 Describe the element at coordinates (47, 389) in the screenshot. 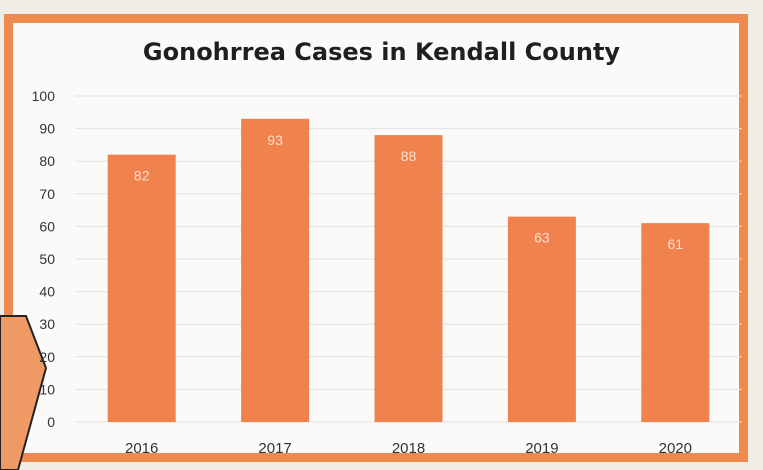

I see `y-tick-label: 10` at that location.